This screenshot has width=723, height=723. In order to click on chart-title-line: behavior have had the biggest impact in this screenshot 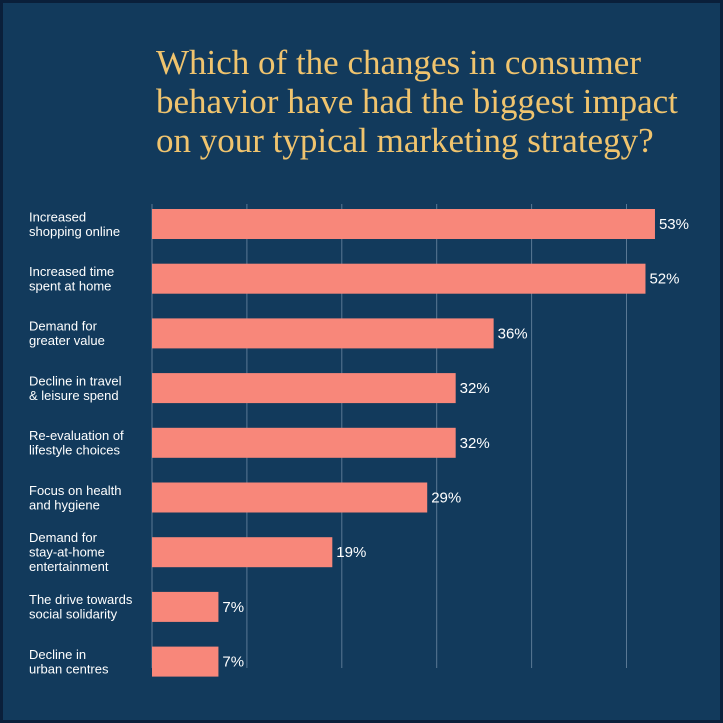, I will do `click(417, 101)`.